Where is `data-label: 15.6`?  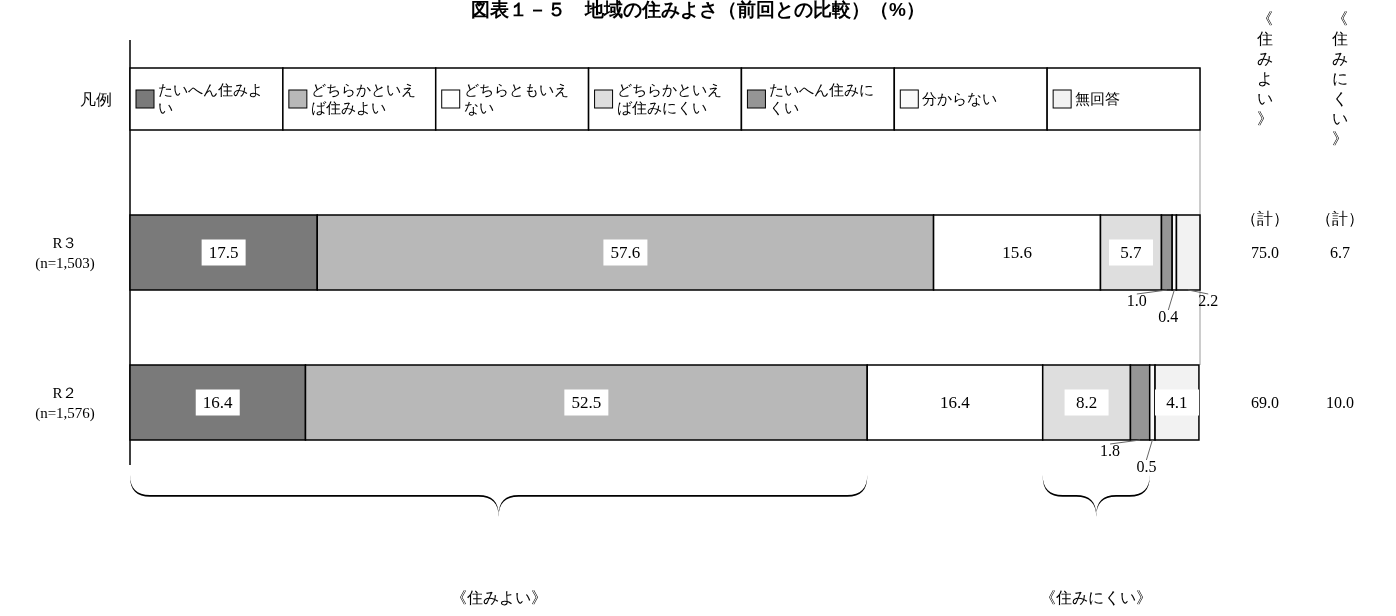 data-label: 15.6 is located at coordinates (1017, 252).